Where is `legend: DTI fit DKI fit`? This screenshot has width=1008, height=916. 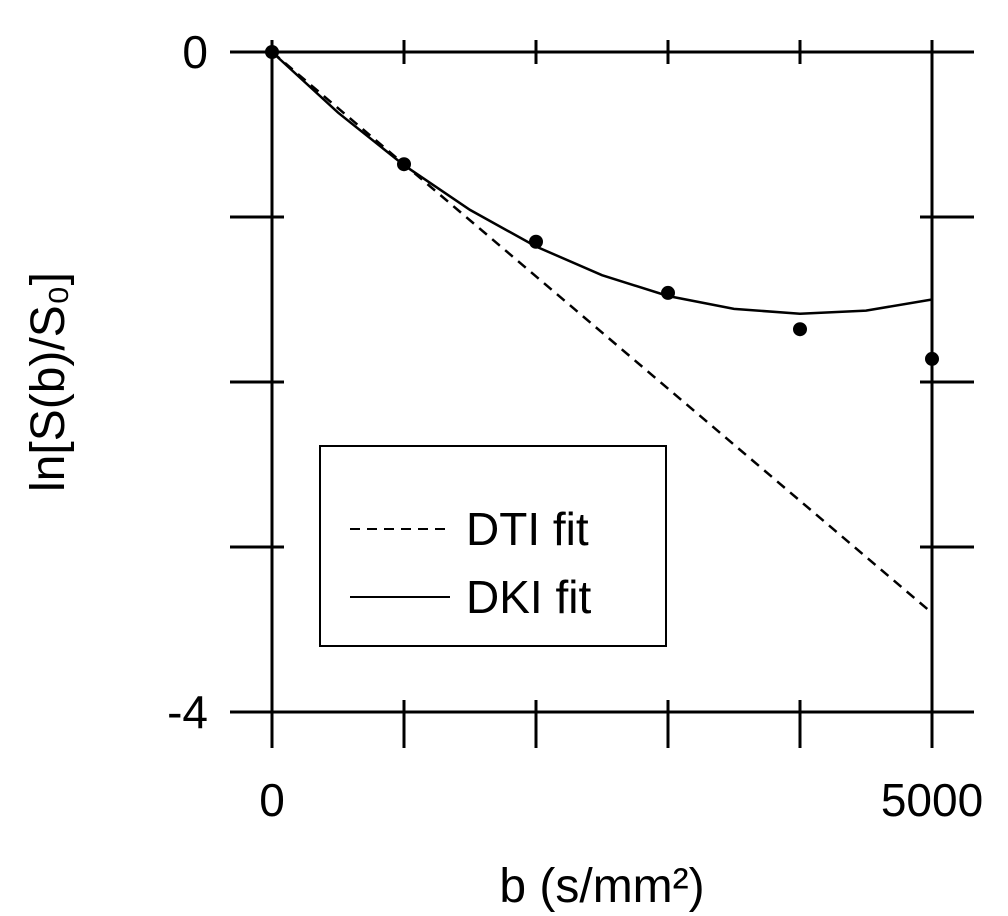
legend: DTI fit DKI fit is located at coordinates (493, 546).